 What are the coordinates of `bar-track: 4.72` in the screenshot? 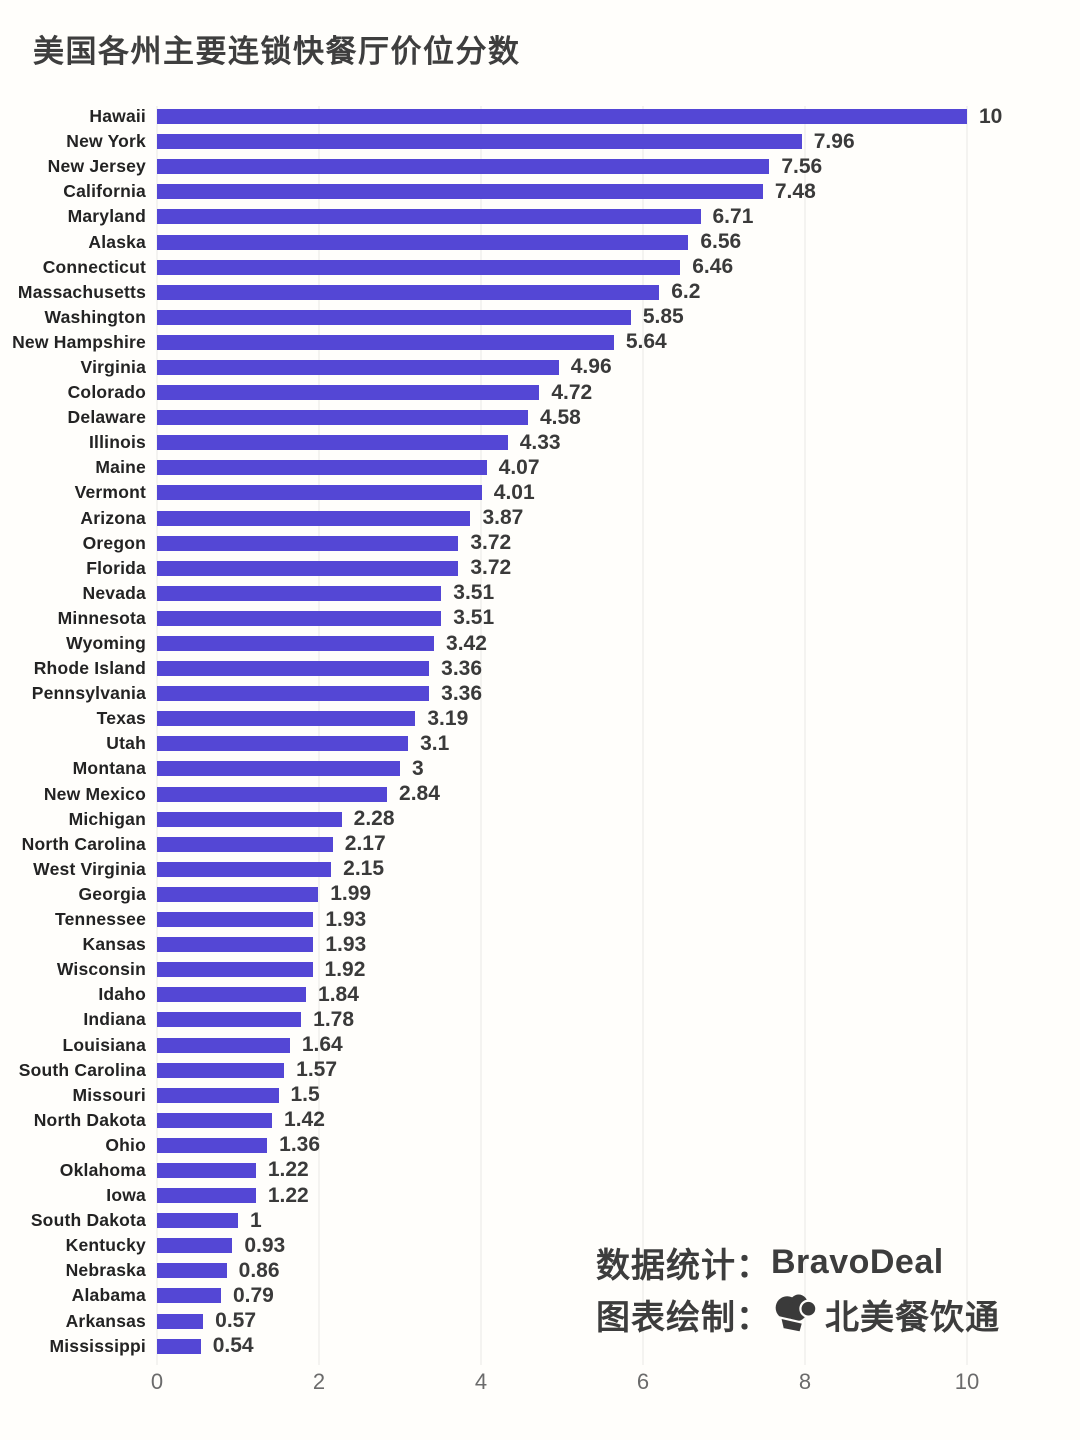 It's located at (562, 392).